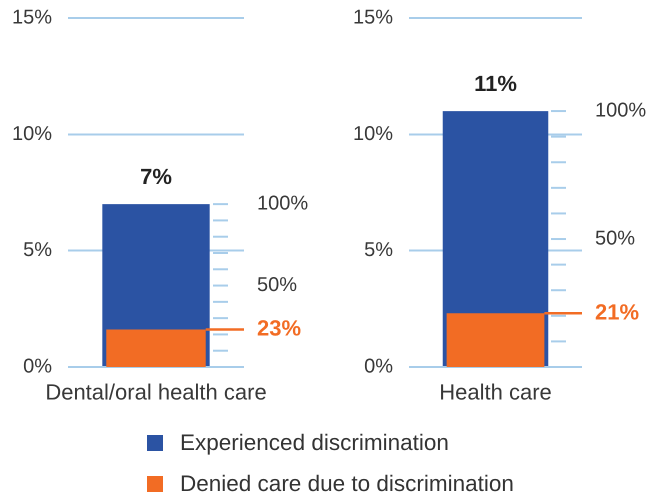  What do you see at coordinates (314, 443) in the screenshot?
I see `legend-label: Experienced discrimination` at bounding box center [314, 443].